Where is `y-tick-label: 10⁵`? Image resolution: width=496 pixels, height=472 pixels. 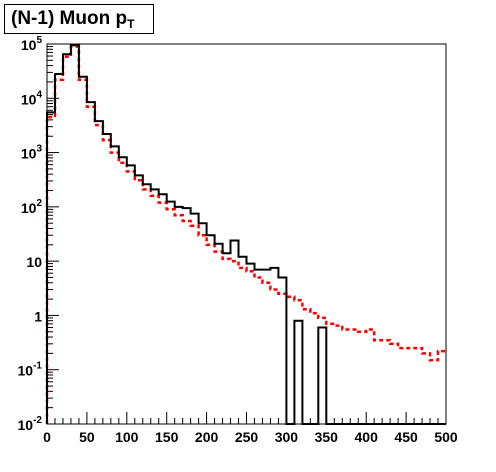 y-tick-label: 10⁵ is located at coordinates (32, 44).